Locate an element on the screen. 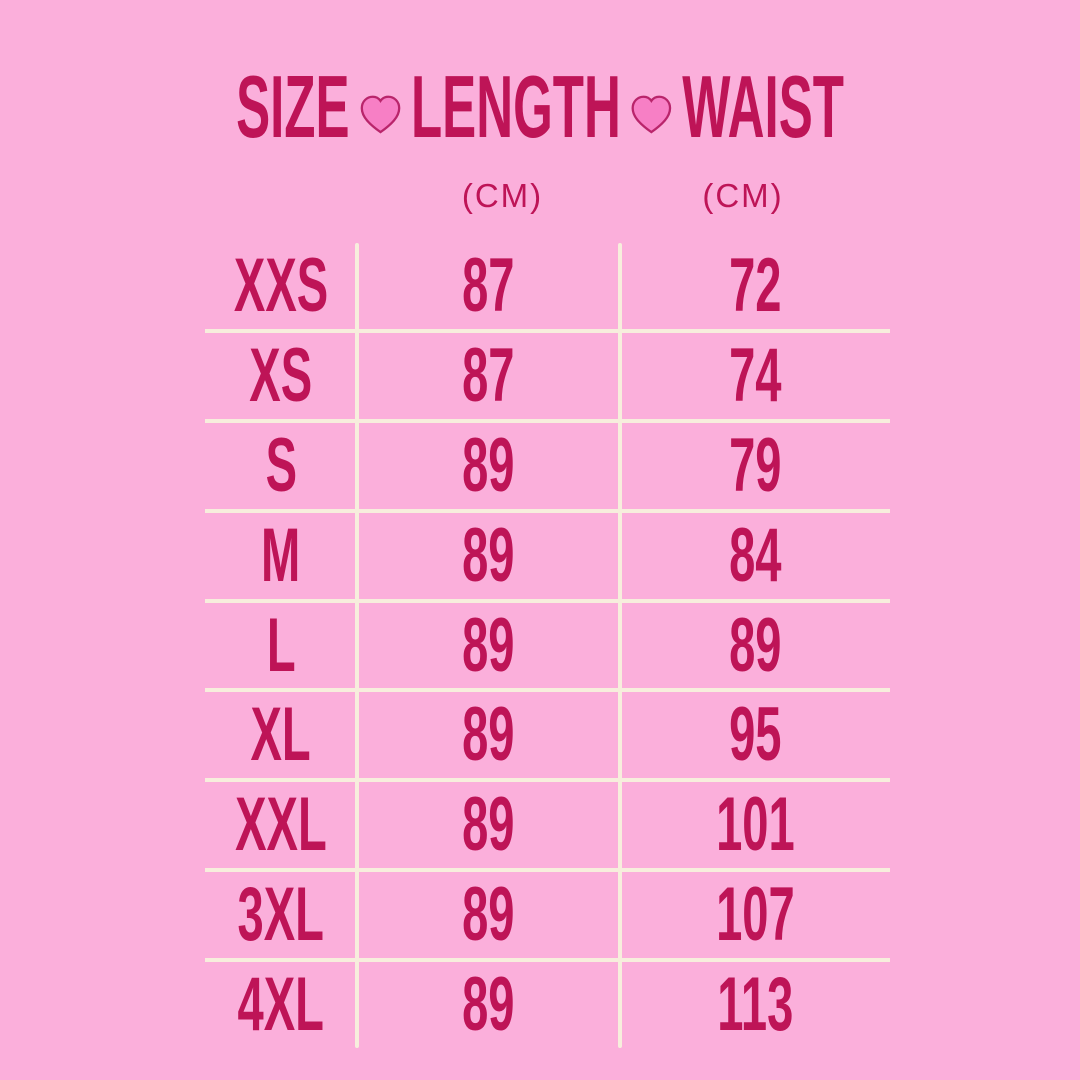 This screenshot has width=1080, height=1080. waist-value: 113 is located at coordinates (755, 1005).